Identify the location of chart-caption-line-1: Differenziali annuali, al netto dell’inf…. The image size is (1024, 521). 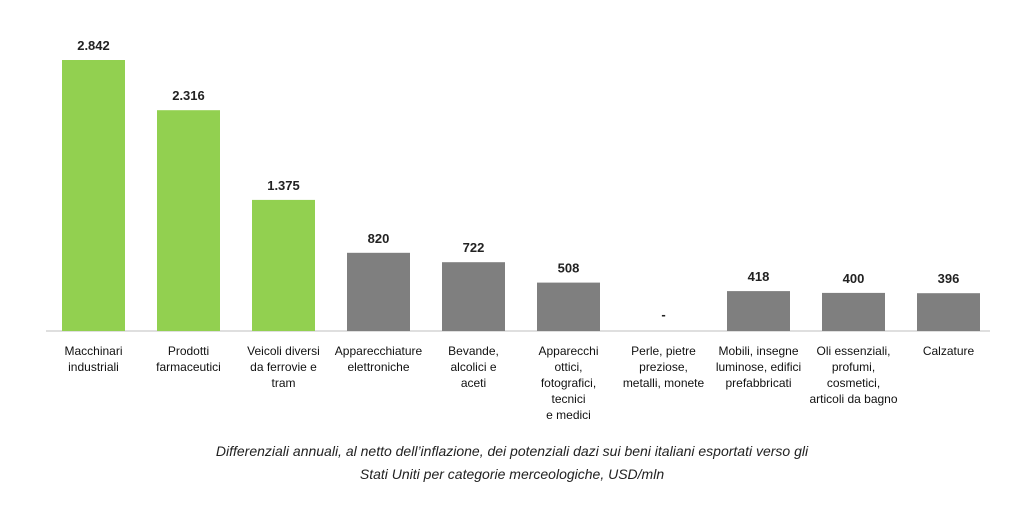
(512, 451).